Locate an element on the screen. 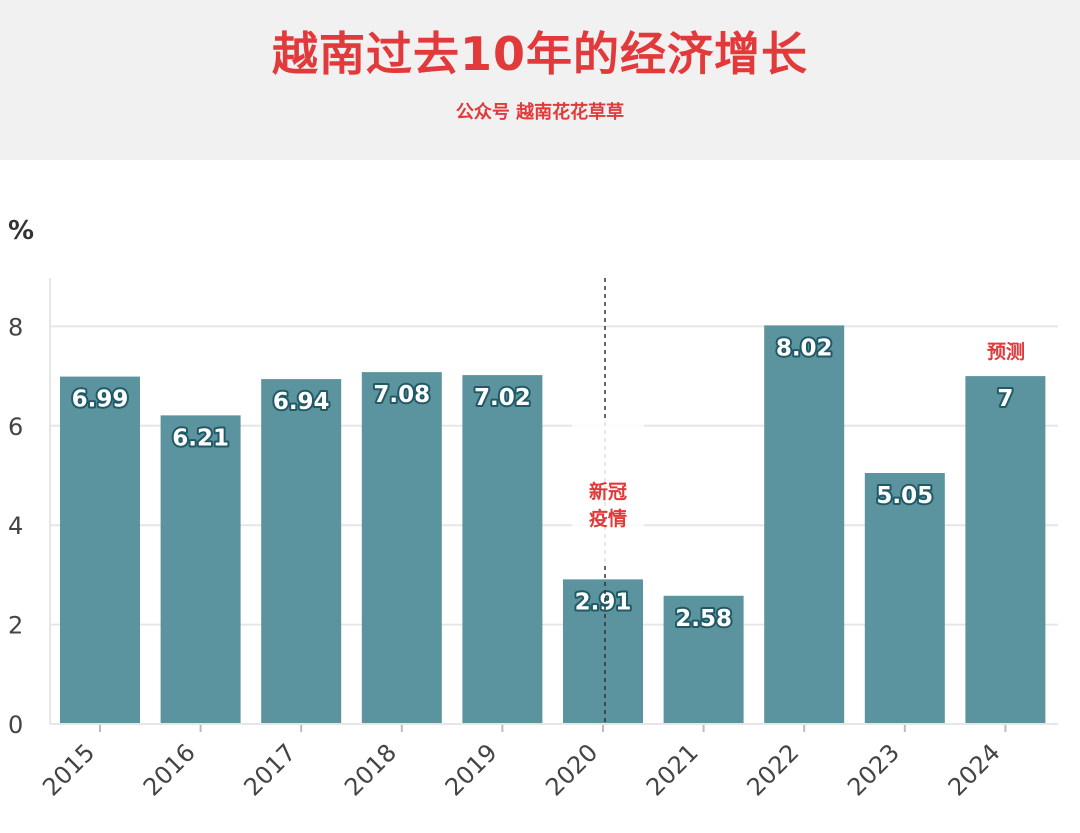 The width and height of the screenshot is (1080, 833). data-label-outline: 5.05 is located at coordinates (904, 496).